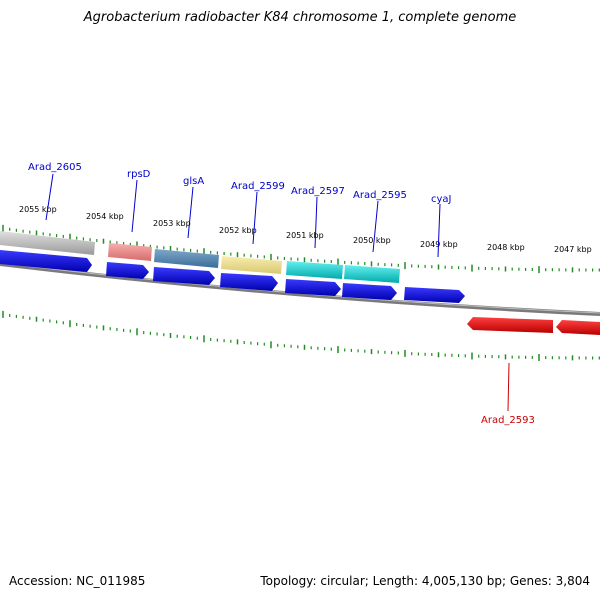  Describe the element at coordinates (380, 195) in the screenshot. I see `gene-label-arad-2595: Arad_2595` at that location.